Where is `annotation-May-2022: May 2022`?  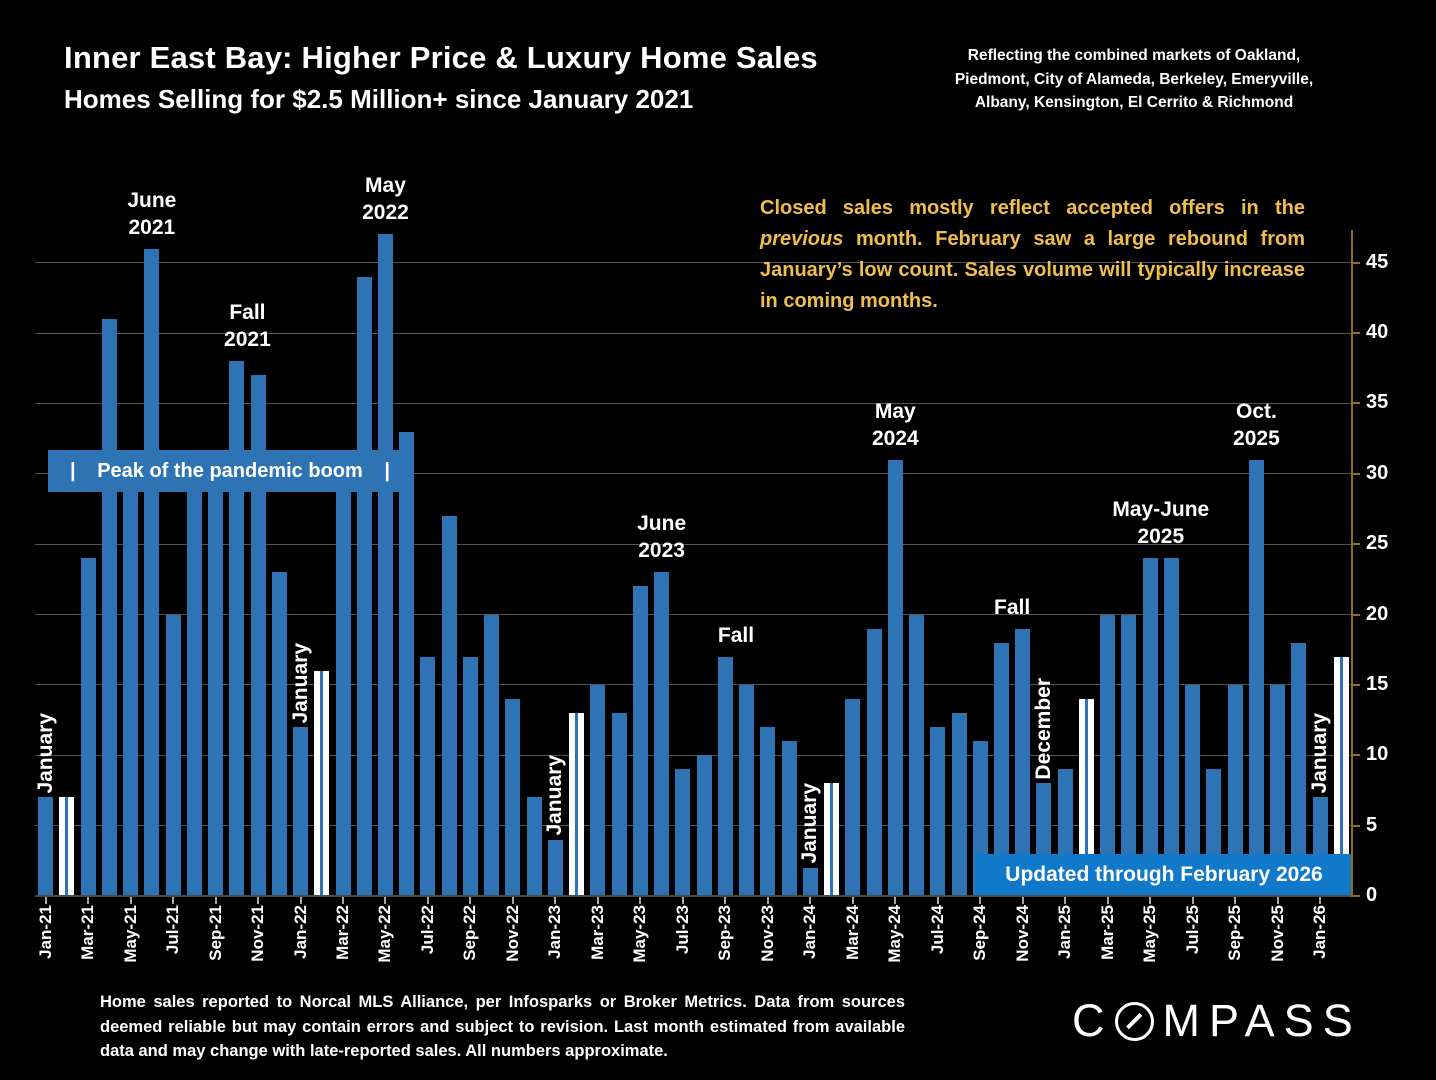 annotation-May-2022: May 2022 is located at coordinates (385, 199).